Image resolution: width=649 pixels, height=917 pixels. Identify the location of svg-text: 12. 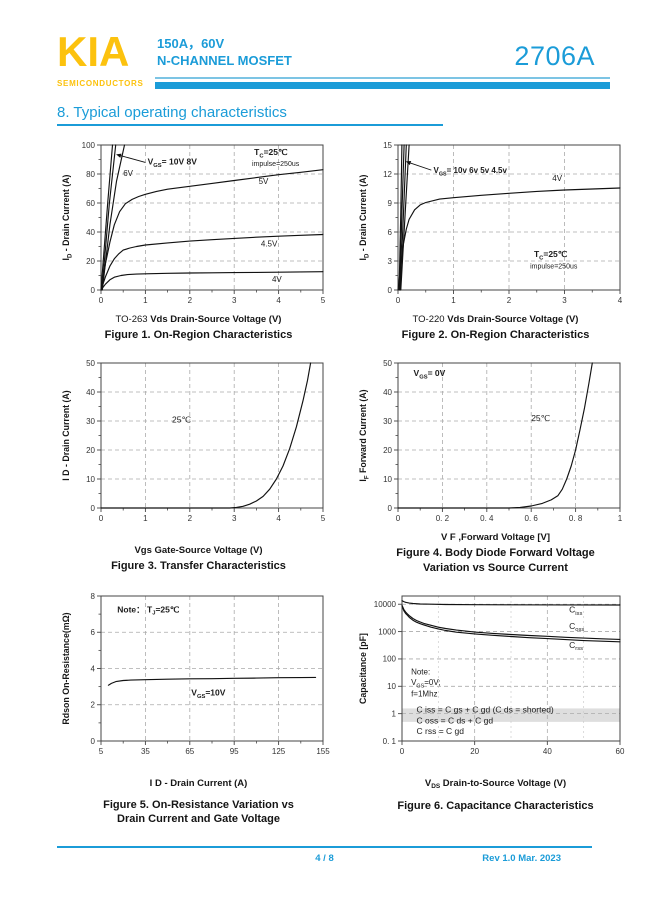
(387, 174).